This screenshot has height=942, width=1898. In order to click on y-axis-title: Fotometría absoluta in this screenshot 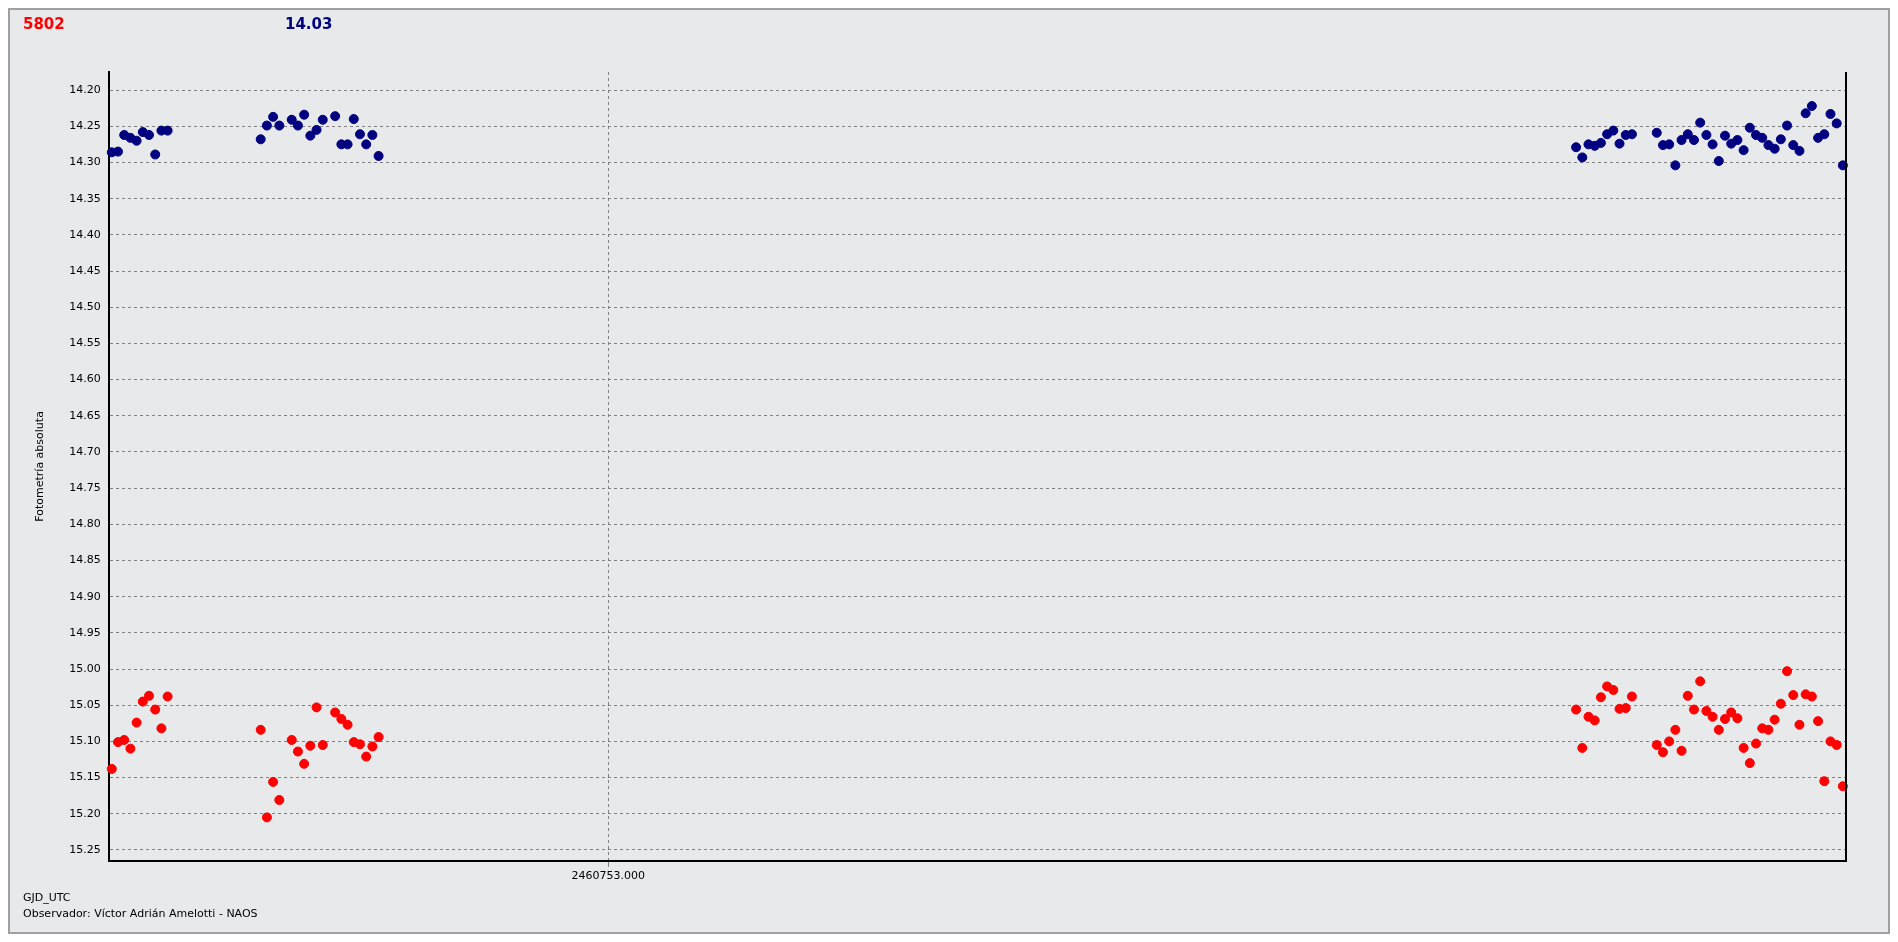, I will do `click(40, 466)`.